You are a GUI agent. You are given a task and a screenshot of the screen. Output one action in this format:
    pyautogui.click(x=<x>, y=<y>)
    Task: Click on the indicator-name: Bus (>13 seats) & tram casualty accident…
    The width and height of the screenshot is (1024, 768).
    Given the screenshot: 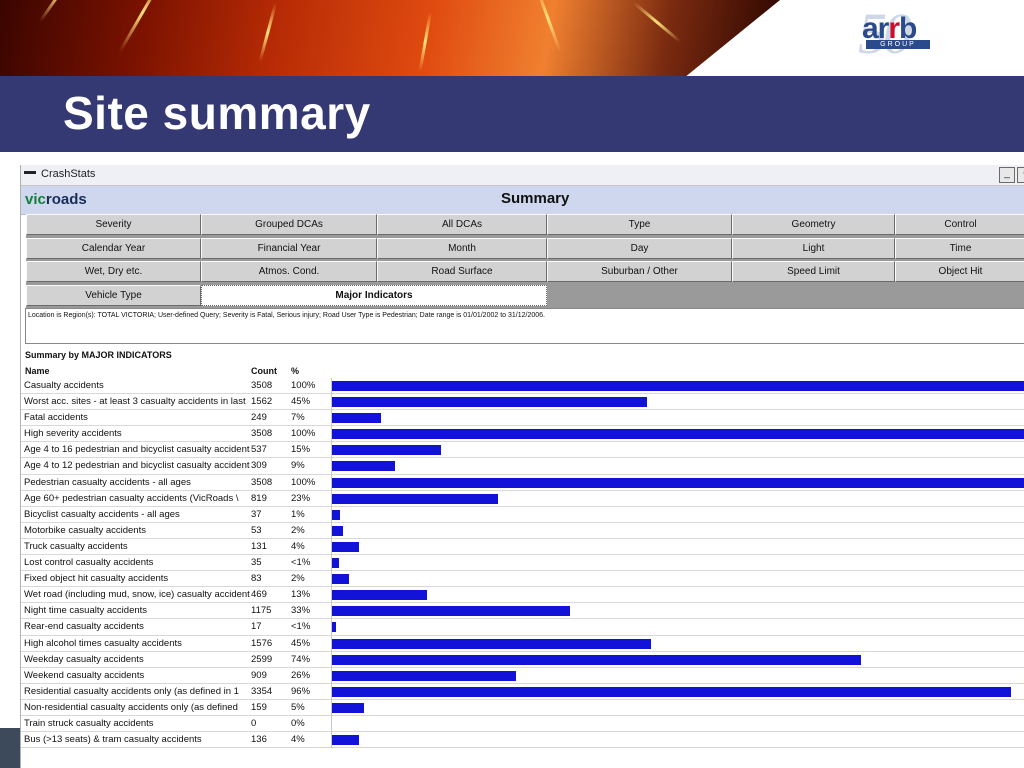 What is the action you would take?
    pyautogui.click(x=113, y=740)
    